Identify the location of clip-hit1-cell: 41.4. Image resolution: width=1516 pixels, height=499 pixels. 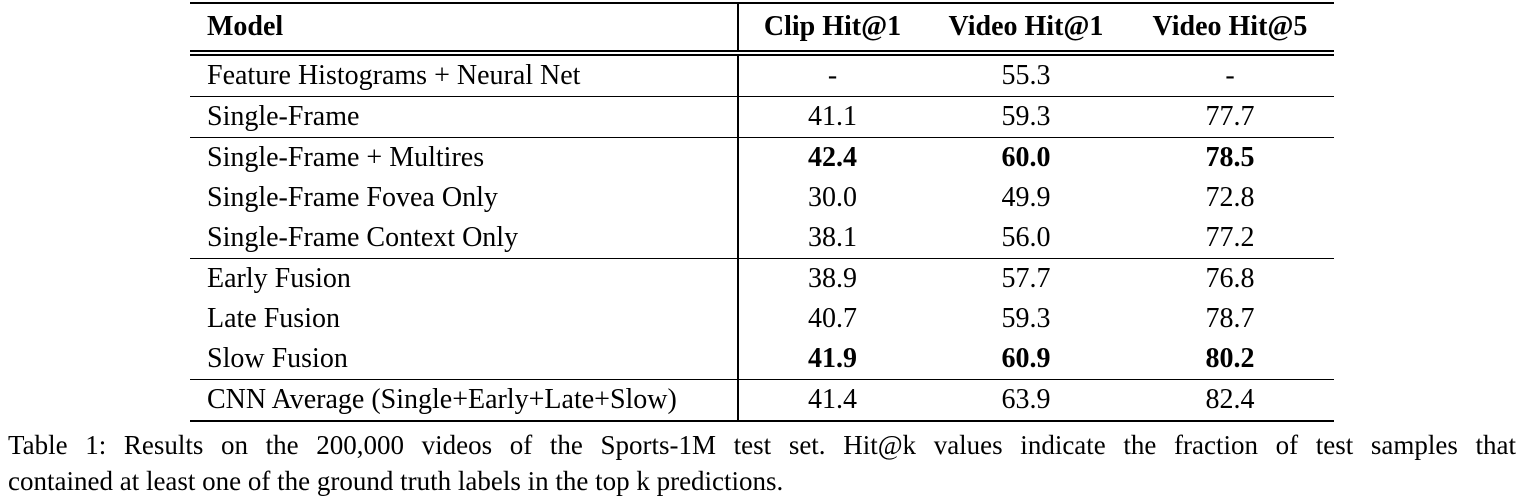
(832, 400).